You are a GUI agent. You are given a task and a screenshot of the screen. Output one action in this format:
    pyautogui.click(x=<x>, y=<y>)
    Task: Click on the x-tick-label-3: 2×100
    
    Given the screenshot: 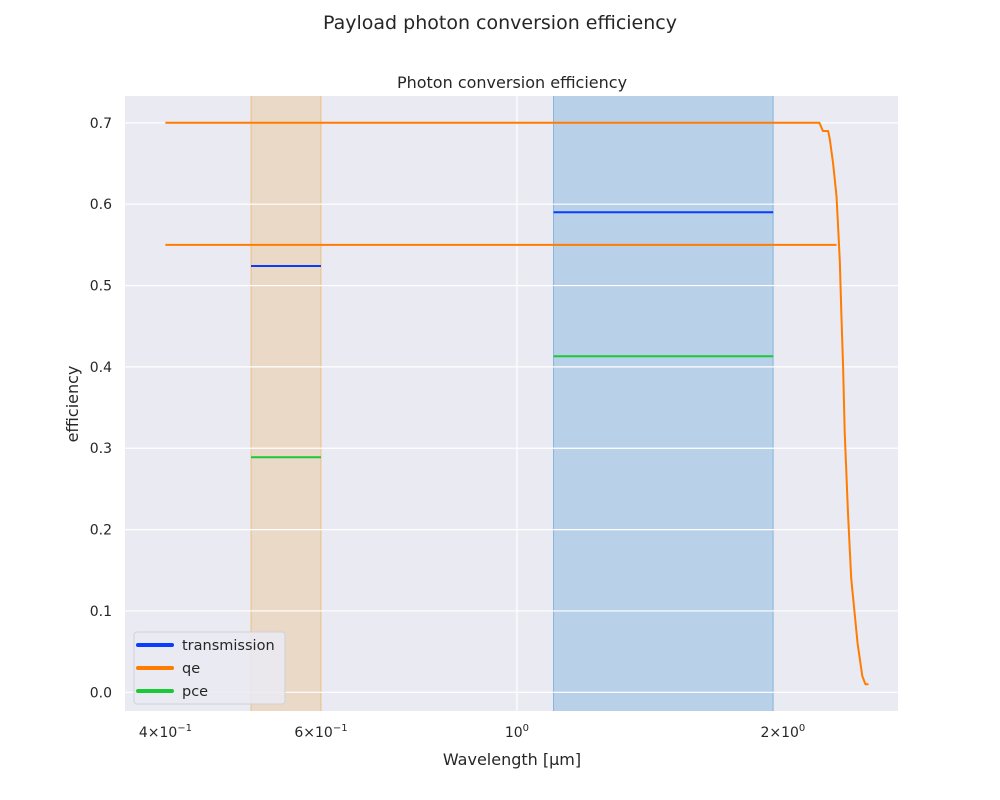 What is the action you would take?
    pyautogui.click(x=782, y=732)
    